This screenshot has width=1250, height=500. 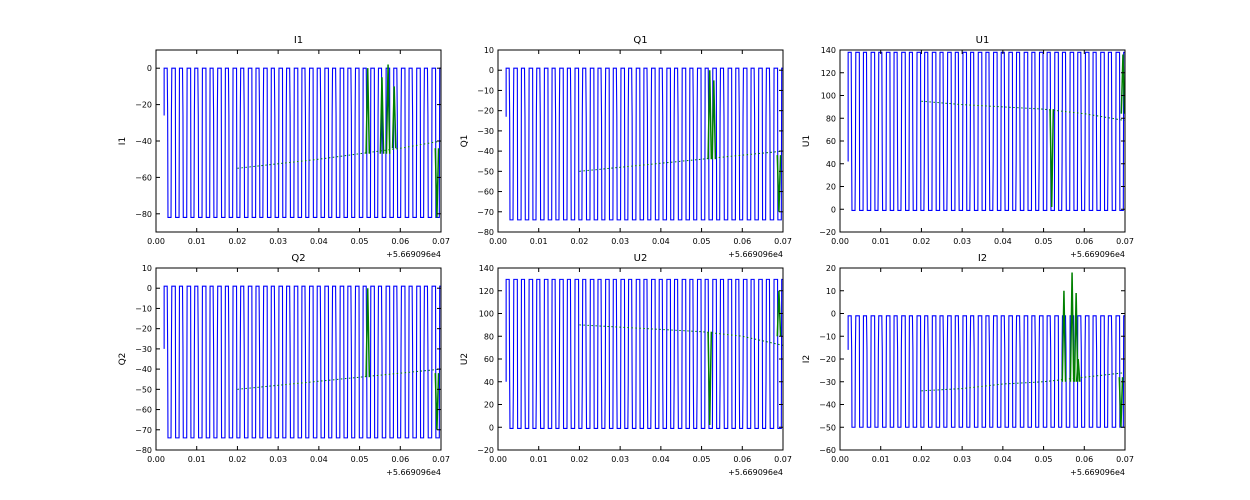 I want to click on y-axis-label: Q1, so click(x=465, y=141).